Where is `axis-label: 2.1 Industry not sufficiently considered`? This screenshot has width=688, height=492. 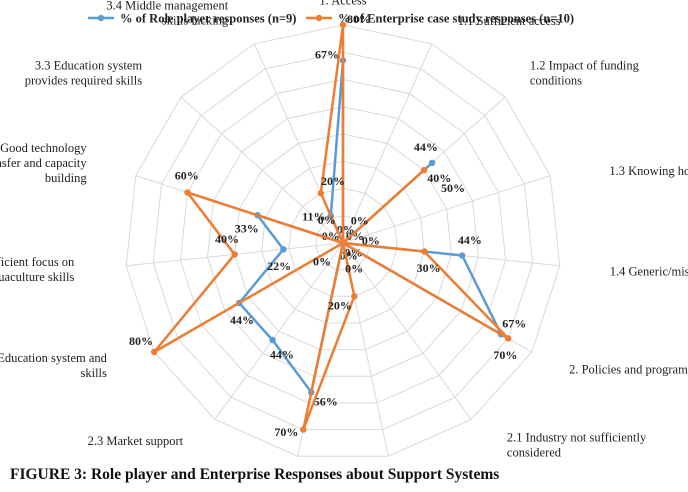
axis-label: 2.1 Industry not sufficiently considered is located at coordinates (577, 445).